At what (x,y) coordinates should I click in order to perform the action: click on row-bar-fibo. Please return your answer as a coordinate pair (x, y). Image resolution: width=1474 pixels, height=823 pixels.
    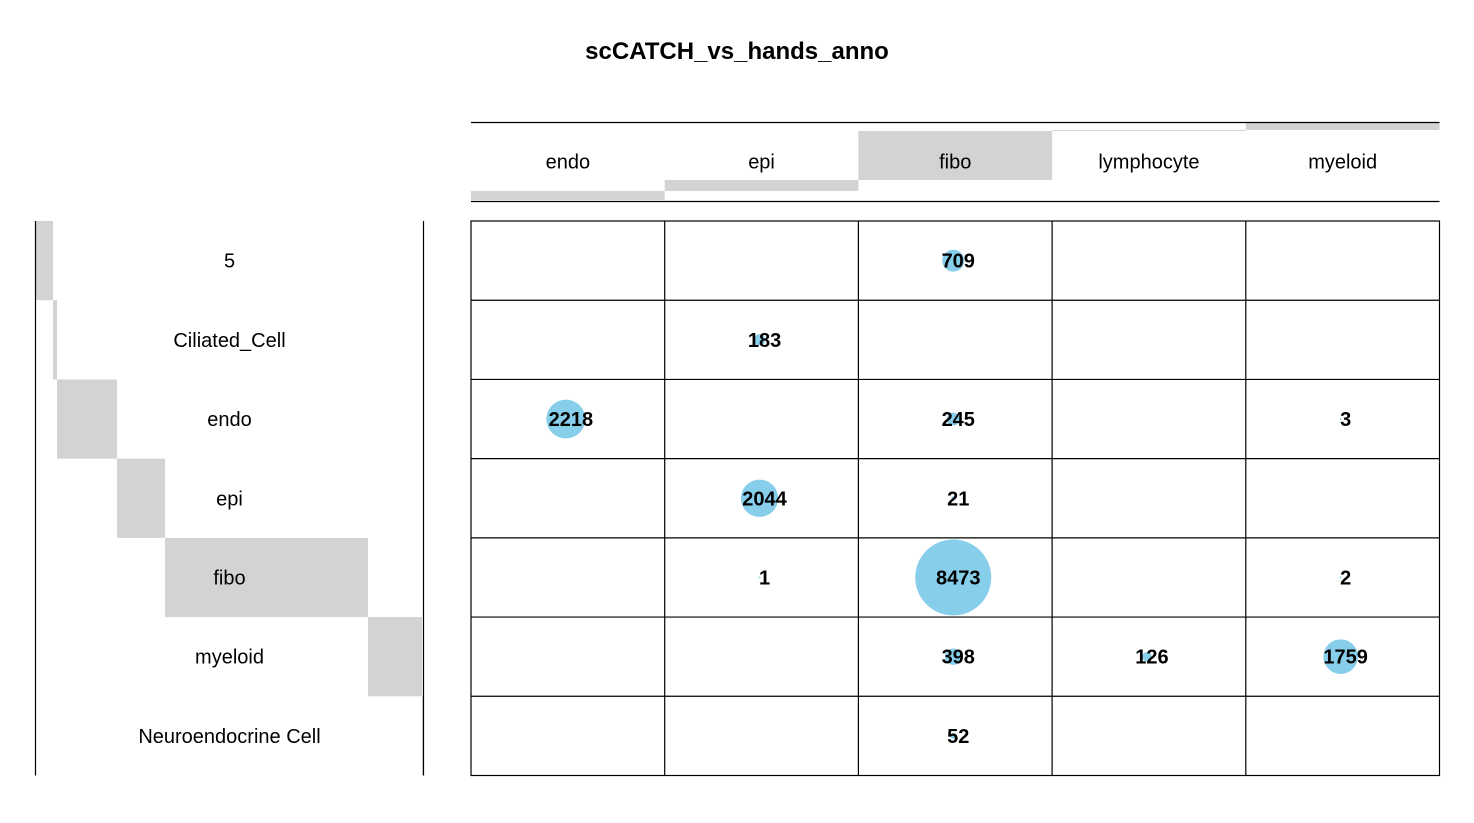
    Looking at the image, I should click on (266, 577).